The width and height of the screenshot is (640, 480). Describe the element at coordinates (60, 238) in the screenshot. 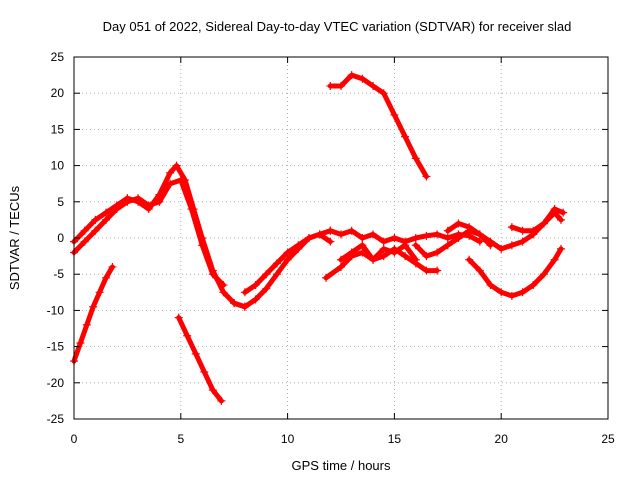

I see `y-tick-label: 0` at that location.